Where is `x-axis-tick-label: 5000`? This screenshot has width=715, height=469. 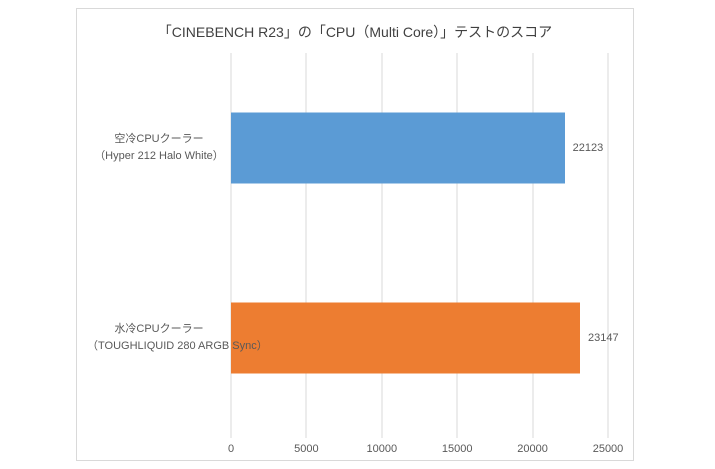 x-axis-tick-label: 5000 is located at coordinates (306, 449).